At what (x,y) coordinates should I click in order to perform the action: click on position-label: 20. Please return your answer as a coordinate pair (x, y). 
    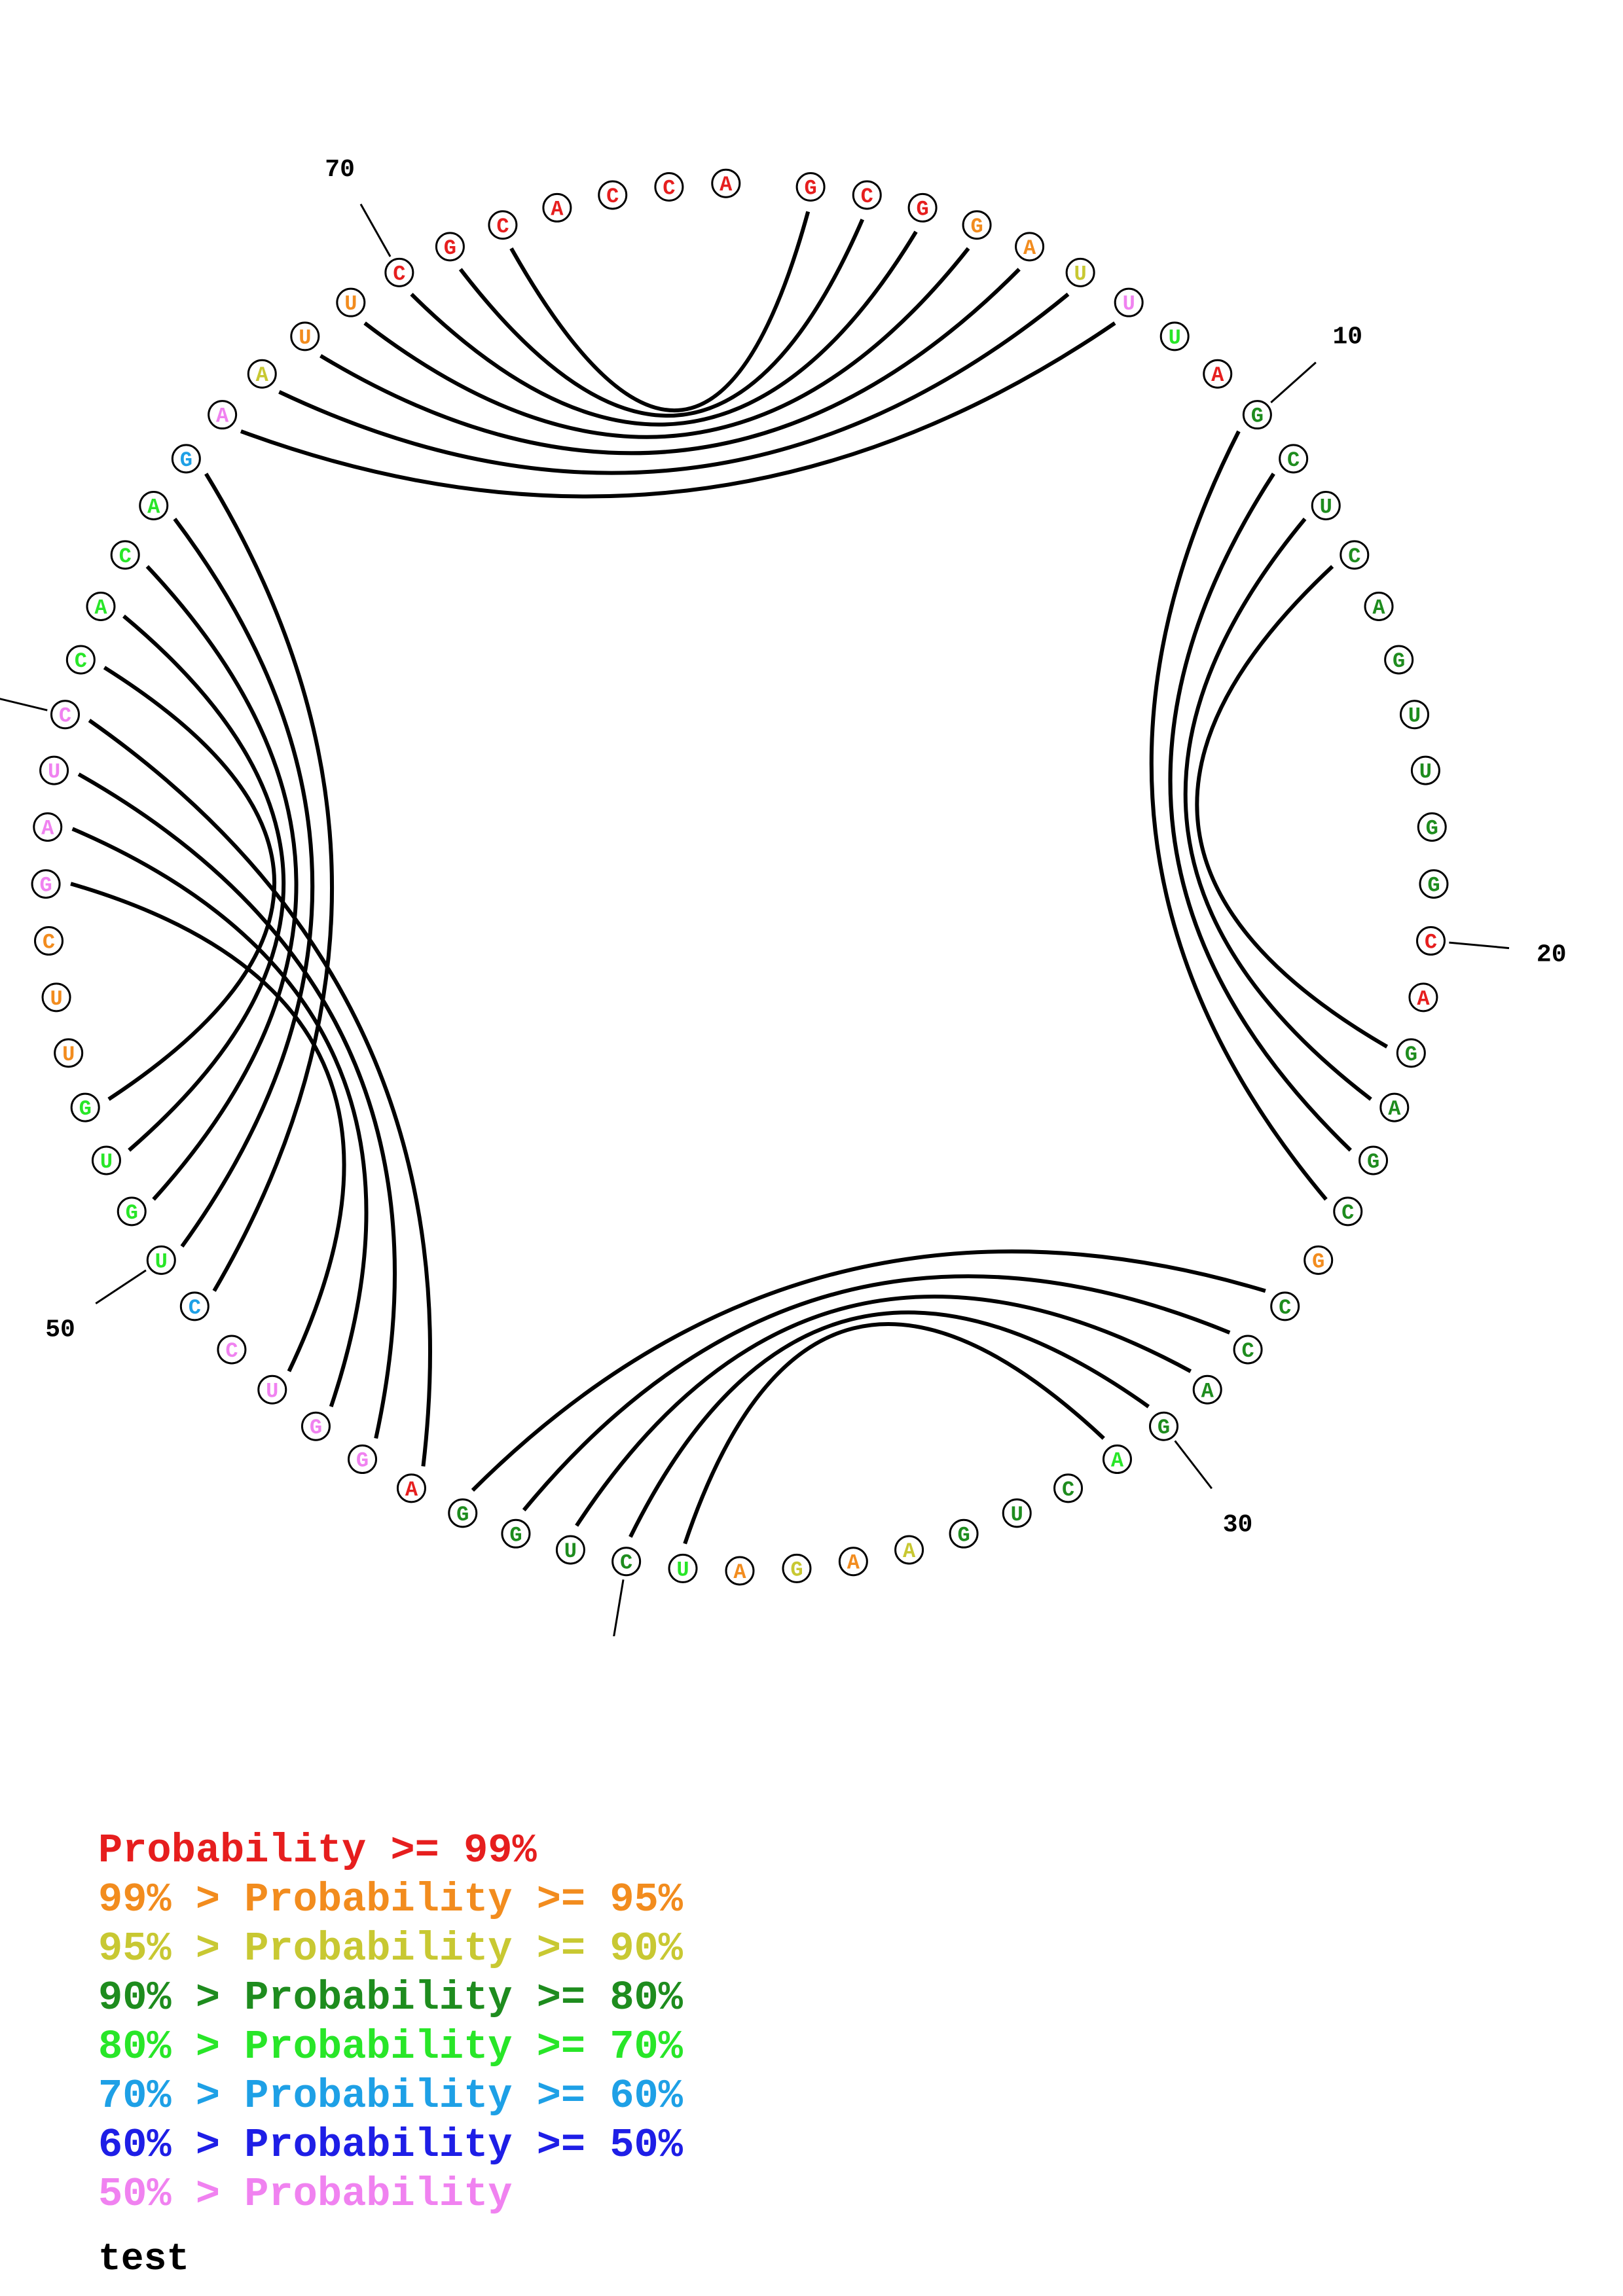
    Looking at the image, I should click on (1552, 955).